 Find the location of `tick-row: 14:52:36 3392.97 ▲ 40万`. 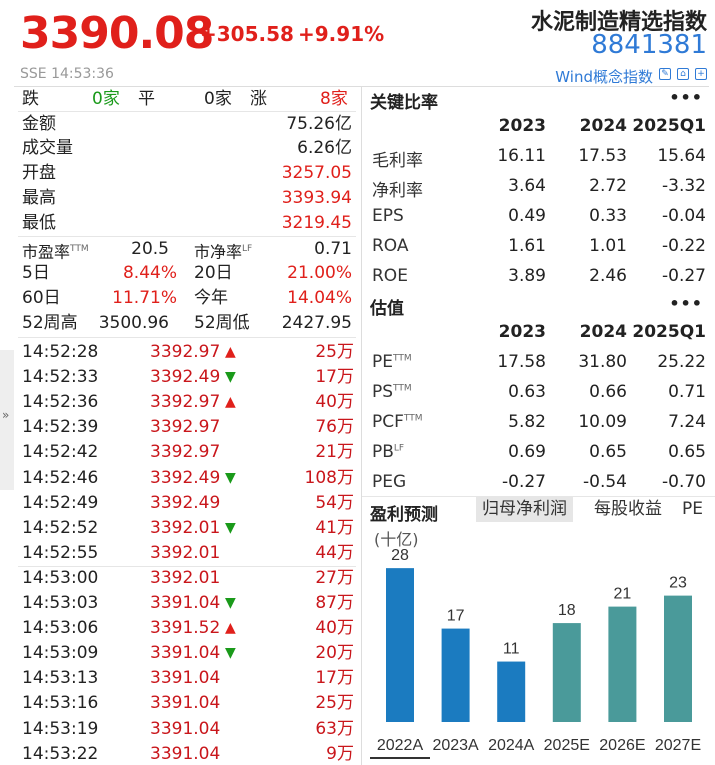

tick-row: 14:52:36 3392.97 ▲ 40万 is located at coordinates (188, 402).